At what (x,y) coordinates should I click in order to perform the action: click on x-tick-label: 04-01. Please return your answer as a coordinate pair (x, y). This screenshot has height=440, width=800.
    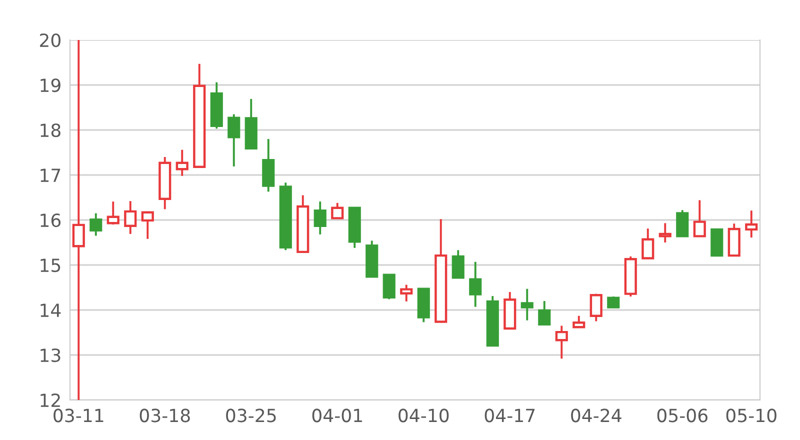
    Looking at the image, I should click on (337, 415).